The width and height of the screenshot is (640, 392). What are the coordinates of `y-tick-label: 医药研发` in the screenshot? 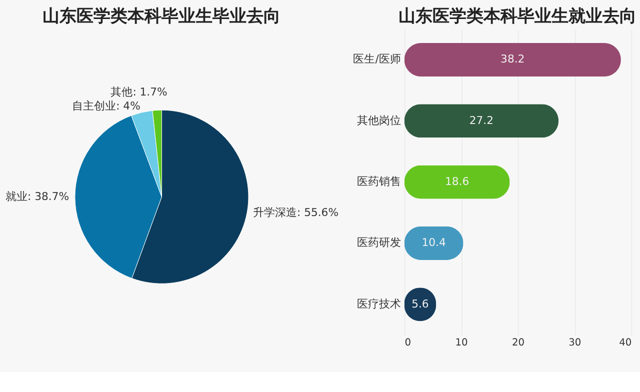 It's located at (378, 243).